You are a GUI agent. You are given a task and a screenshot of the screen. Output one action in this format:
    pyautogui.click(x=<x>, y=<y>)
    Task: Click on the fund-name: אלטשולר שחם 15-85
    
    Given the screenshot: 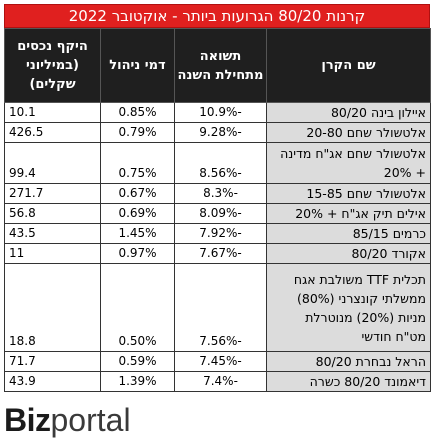 What is the action you would take?
    pyautogui.click(x=348, y=193)
    